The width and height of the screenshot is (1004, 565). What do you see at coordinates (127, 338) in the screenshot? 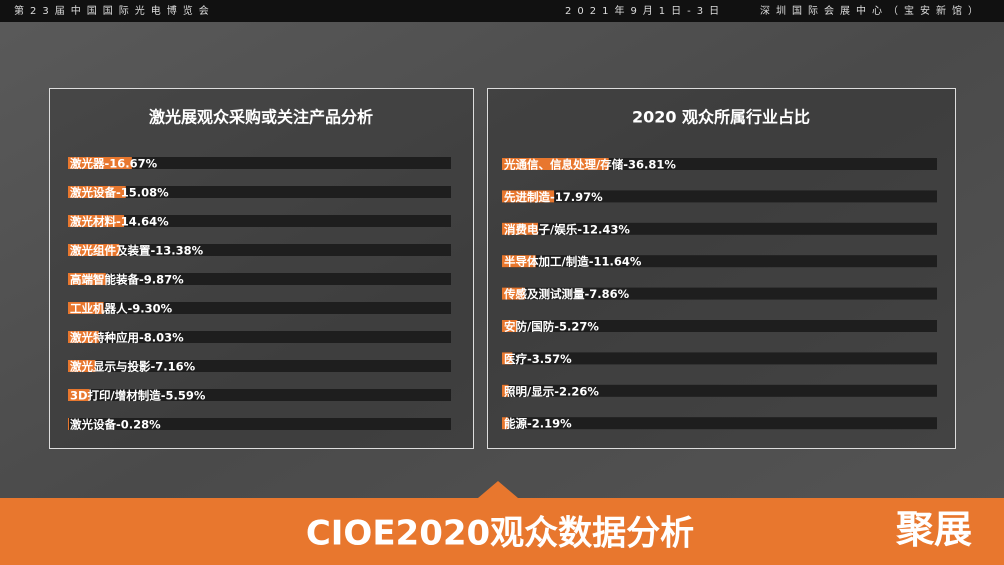
I see `bar-label: 激光特种应用-8.03%` at bounding box center [127, 338].